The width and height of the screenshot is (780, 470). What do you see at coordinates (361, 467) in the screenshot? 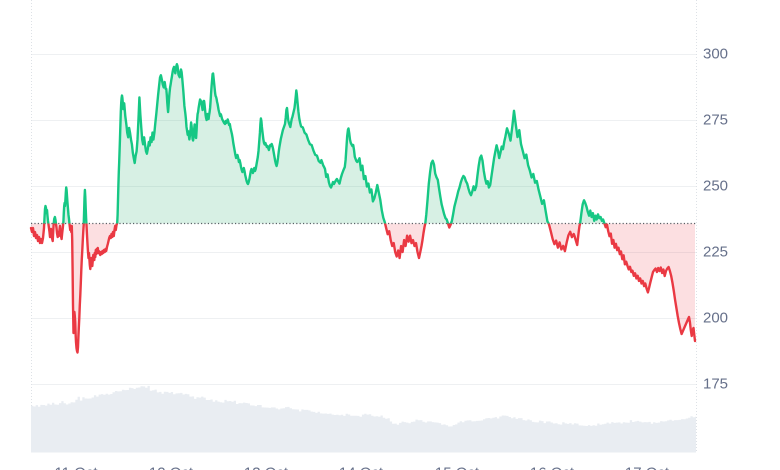
I see `svg-text: 14 Oct` at bounding box center [361, 467].